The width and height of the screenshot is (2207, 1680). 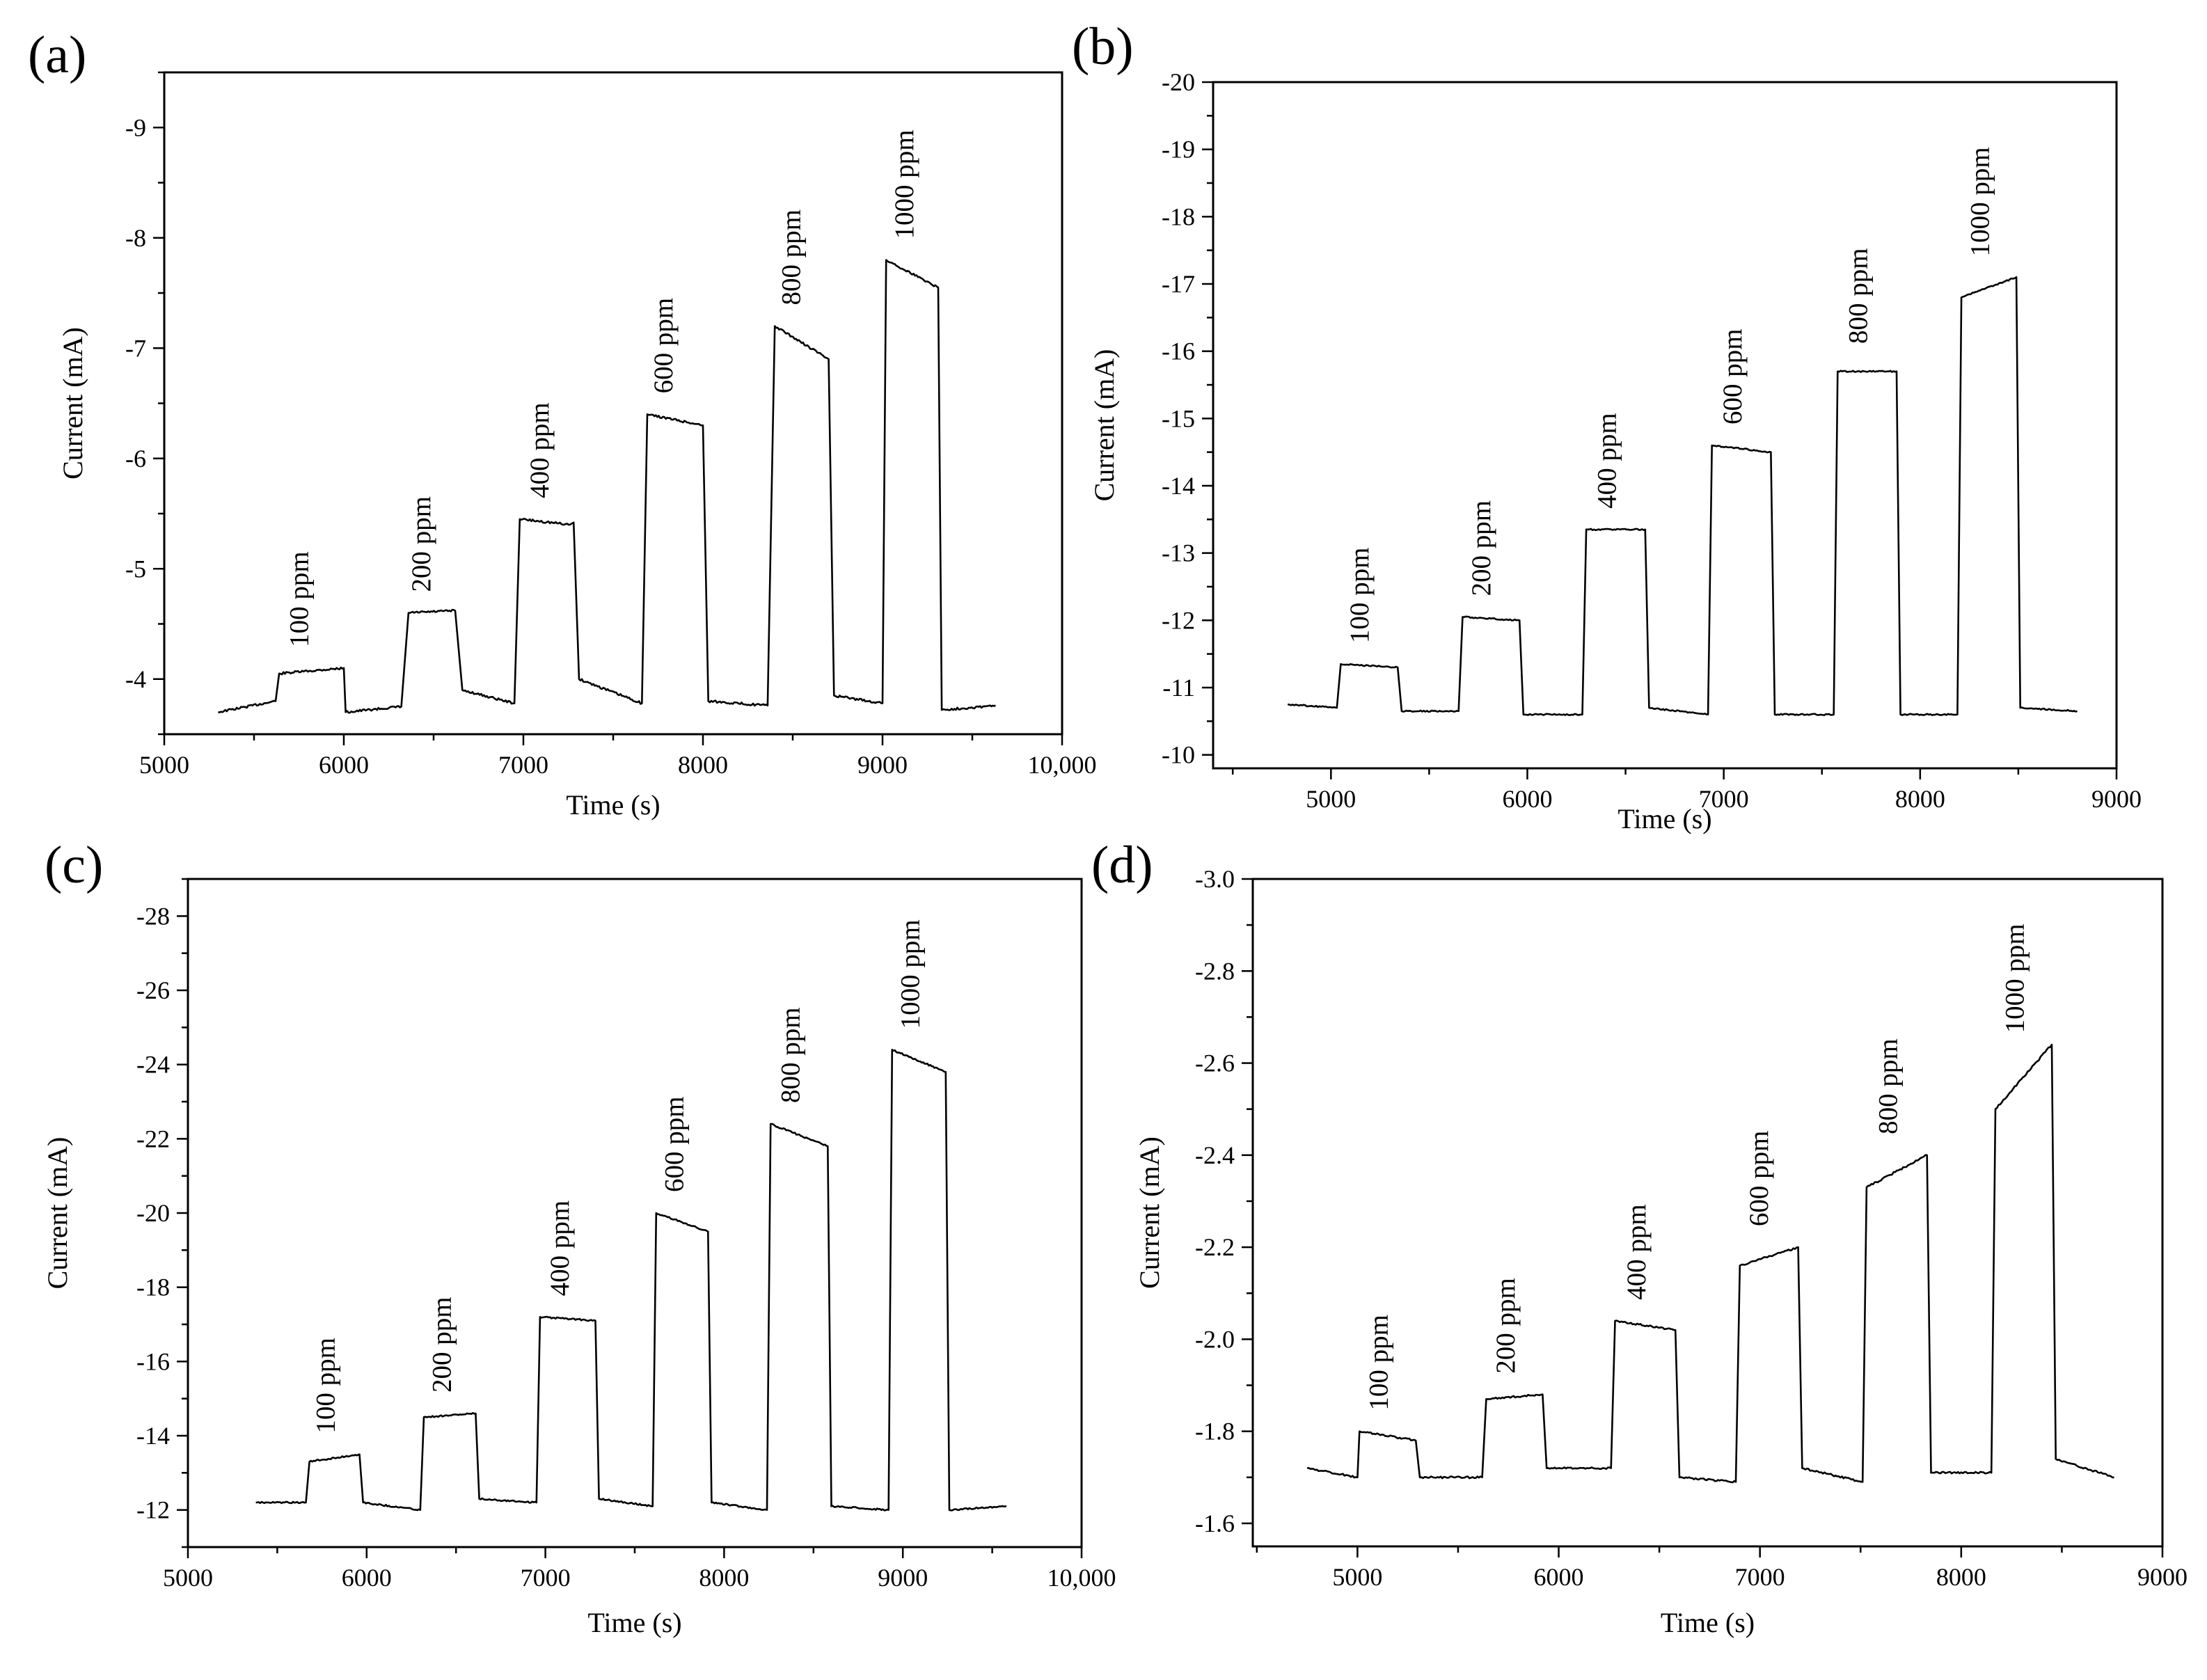 I want to click on y-tick-label: -2.4, so click(x=1215, y=1155).